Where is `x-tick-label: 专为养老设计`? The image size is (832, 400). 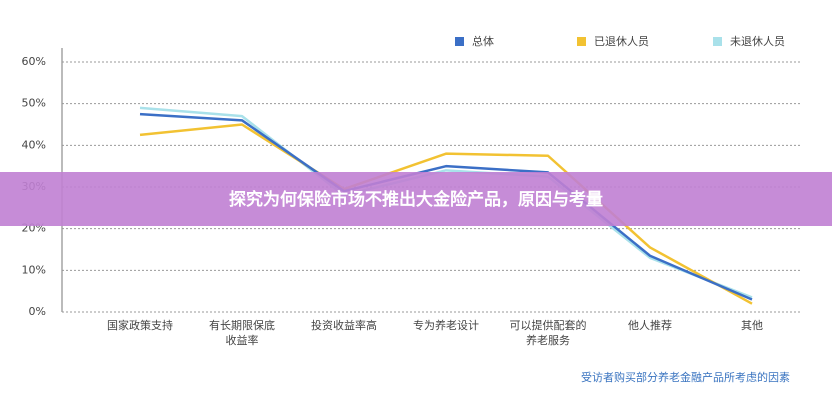 x-tick-label: 专为养老设计 is located at coordinates (446, 325).